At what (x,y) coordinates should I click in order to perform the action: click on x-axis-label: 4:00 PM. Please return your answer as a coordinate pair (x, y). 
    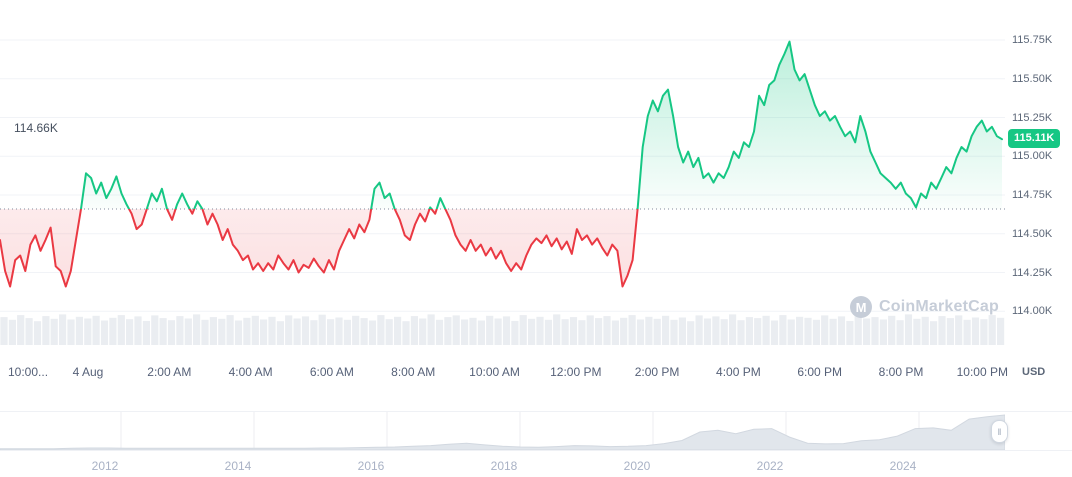
    Looking at the image, I should click on (738, 372).